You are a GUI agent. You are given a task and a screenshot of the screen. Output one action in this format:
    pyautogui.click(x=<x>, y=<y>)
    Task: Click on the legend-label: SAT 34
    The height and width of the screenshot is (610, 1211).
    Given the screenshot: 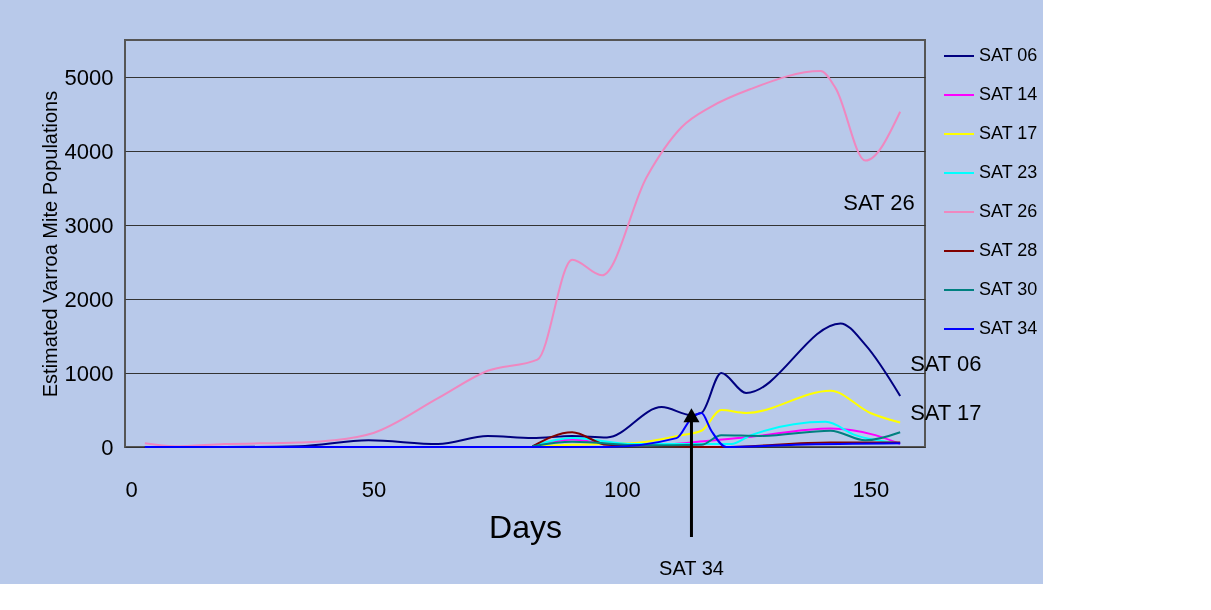 What is the action you would take?
    pyautogui.click(x=1008, y=328)
    